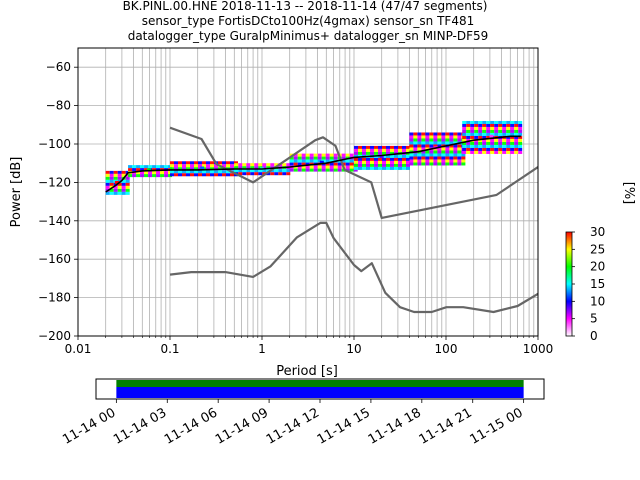  Describe the element at coordinates (140, 426) in the screenshot. I see `timeline-tick-label: 11-14 03` at that location.